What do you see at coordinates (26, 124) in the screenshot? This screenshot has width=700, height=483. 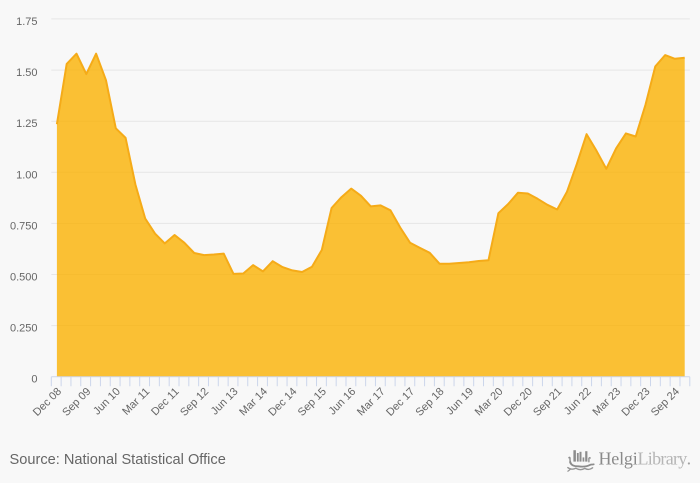 I see `svg-text: 1.25` at bounding box center [26, 124].